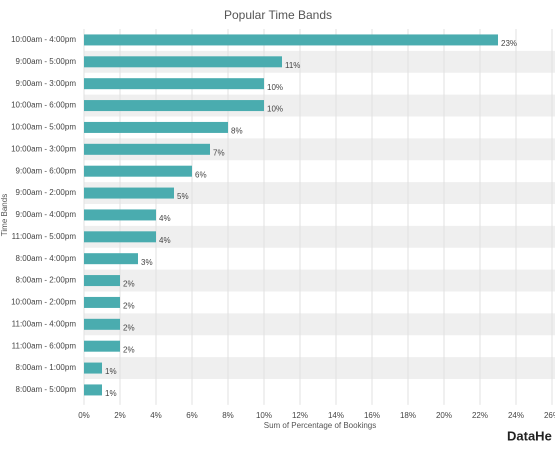 The height and width of the screenshot is (449, 555). Describe the element at coordinates (43, 148) in the screenshot. I see `y-tick-label: 10:00am - 3:00pm` at that location.